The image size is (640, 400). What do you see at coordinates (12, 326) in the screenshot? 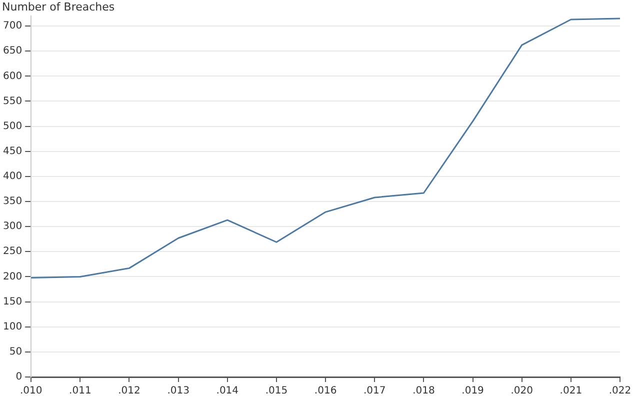
I see `y-tick-label: 100` at bounding box center [12, 326].